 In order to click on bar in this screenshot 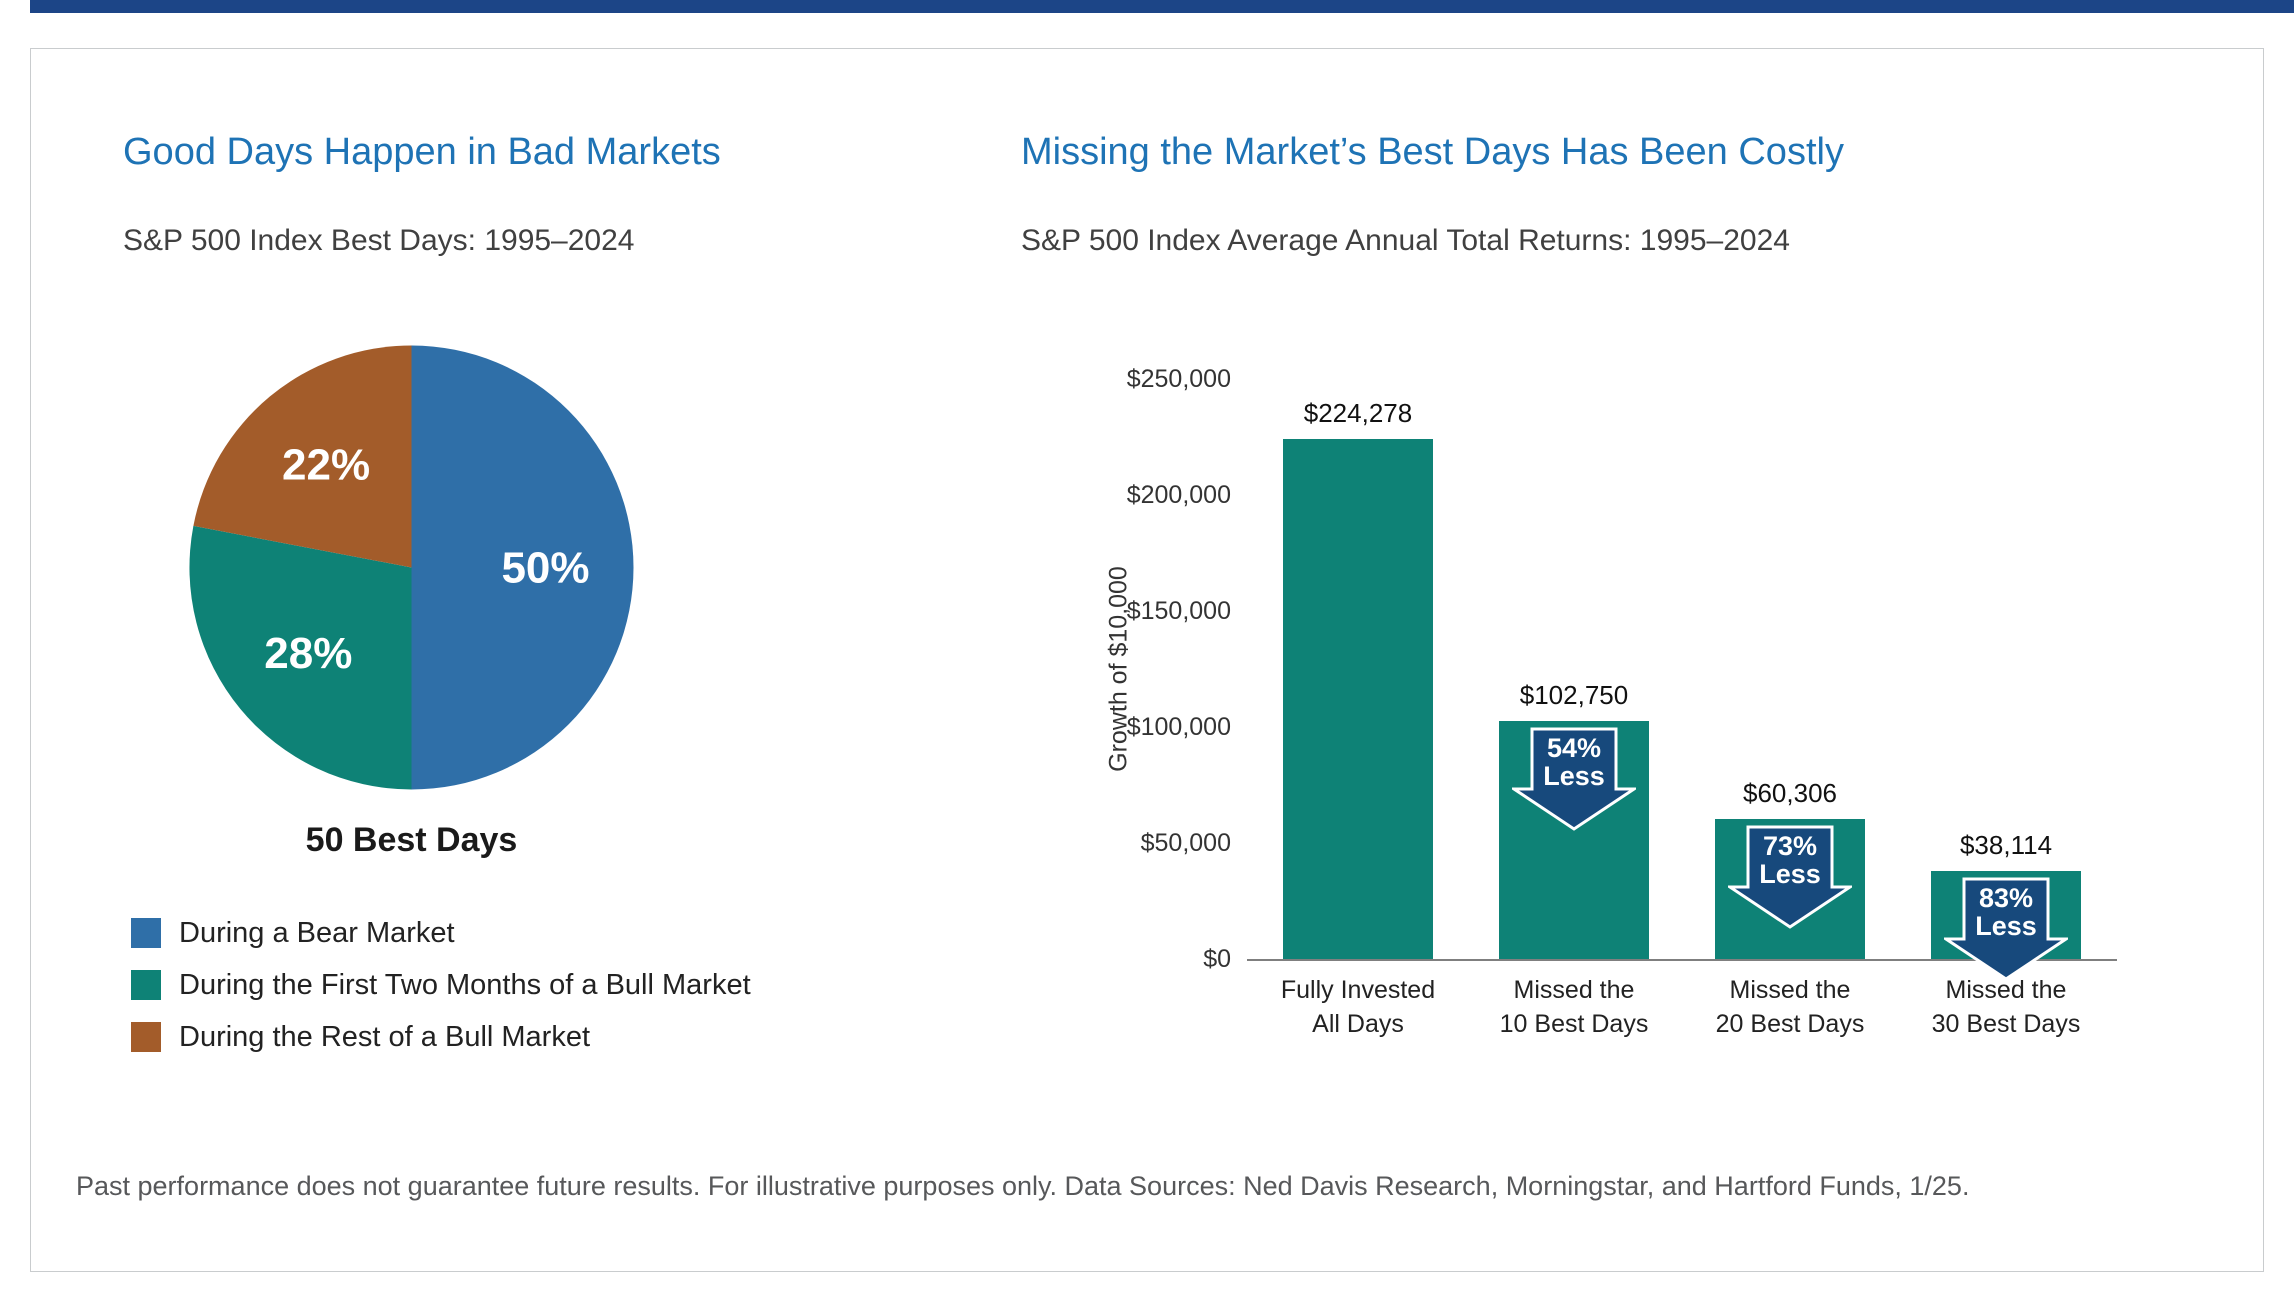, I will do `click(1358, 698)`.